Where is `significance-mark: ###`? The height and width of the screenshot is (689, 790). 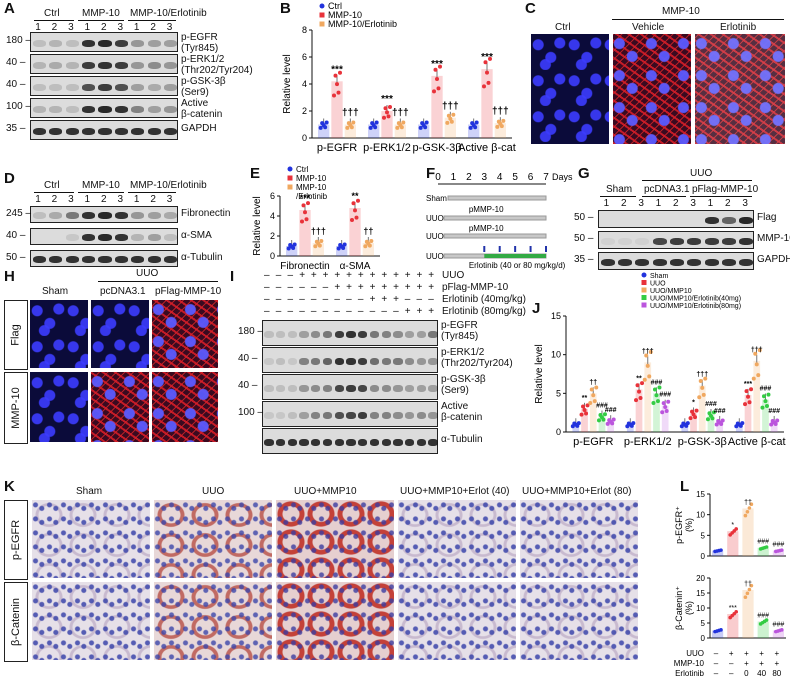
significance-mark: ### is located at coordinates (763, 542).